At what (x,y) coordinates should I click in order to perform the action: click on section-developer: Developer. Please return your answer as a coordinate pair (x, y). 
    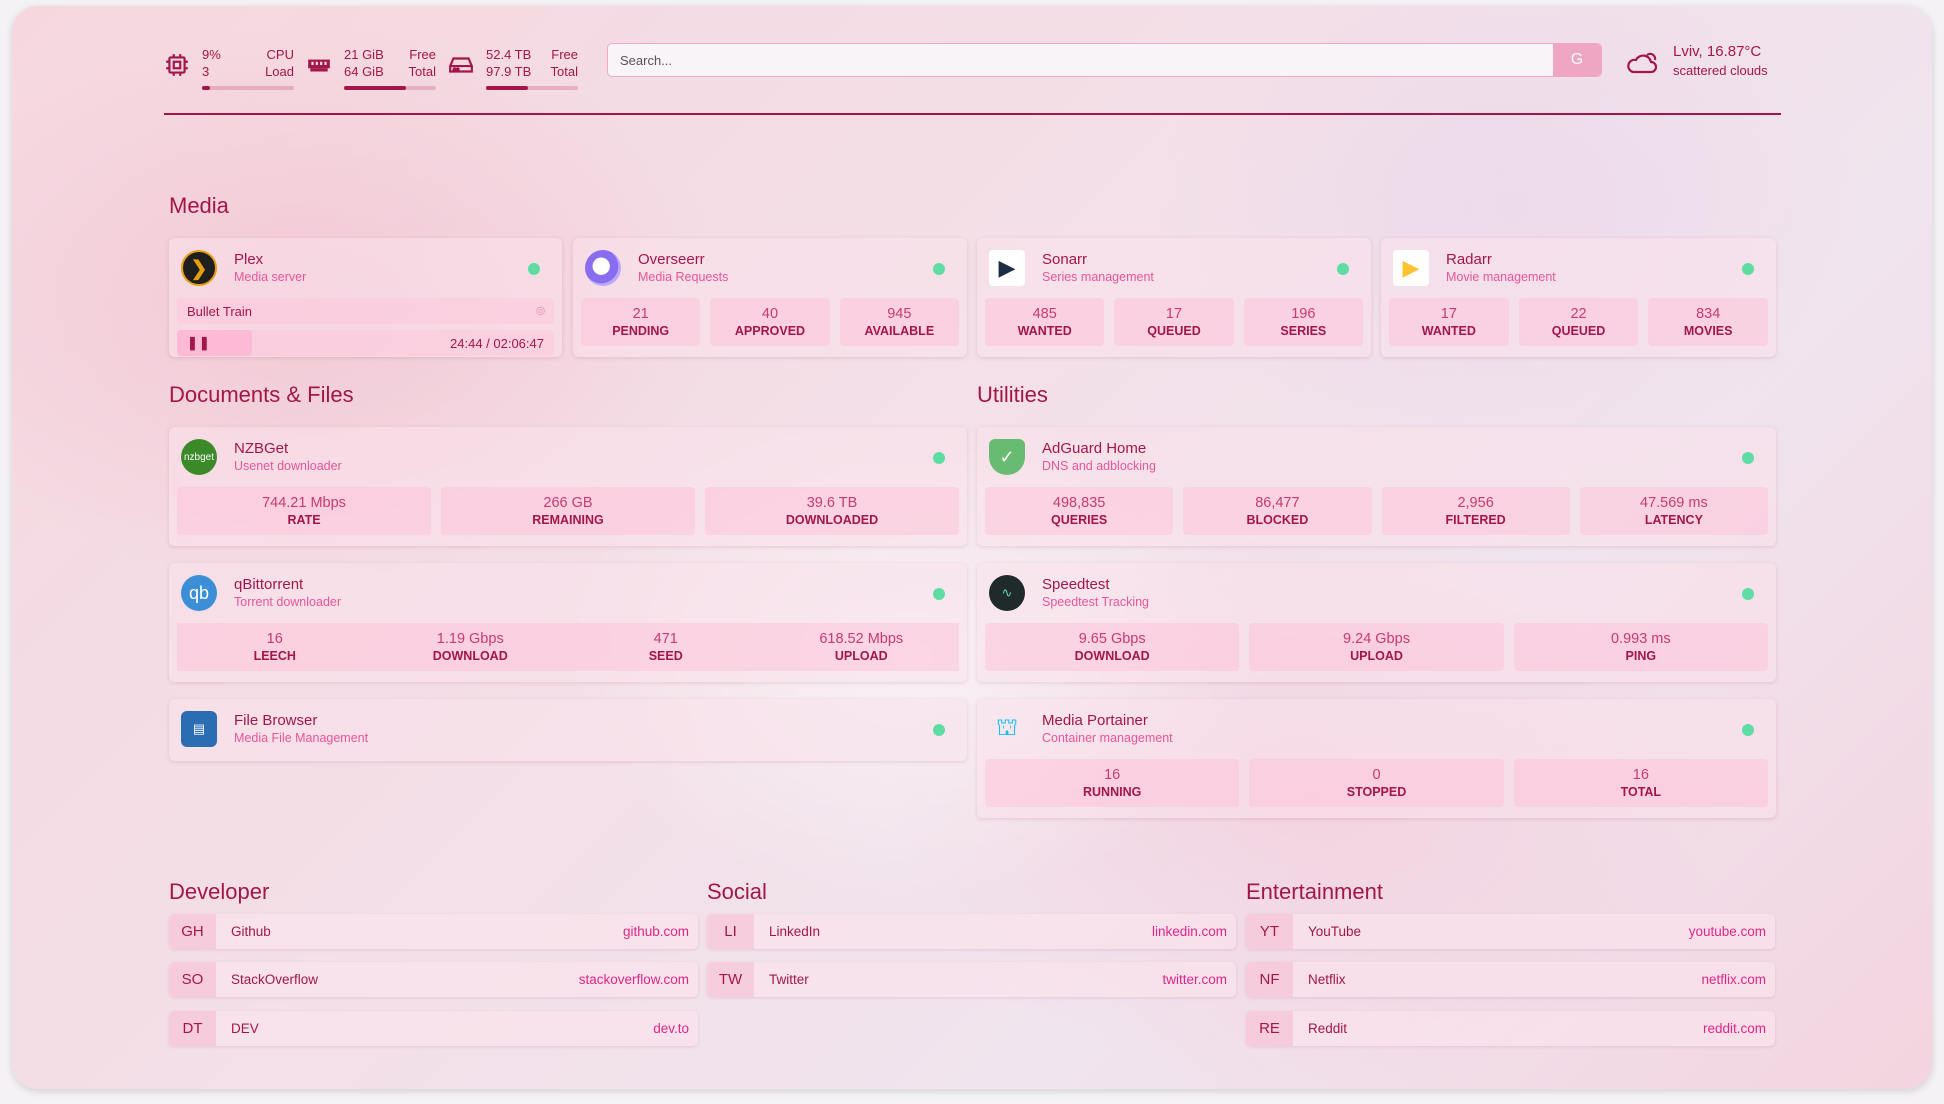
    Looking at the image, I should click on (219, 891).